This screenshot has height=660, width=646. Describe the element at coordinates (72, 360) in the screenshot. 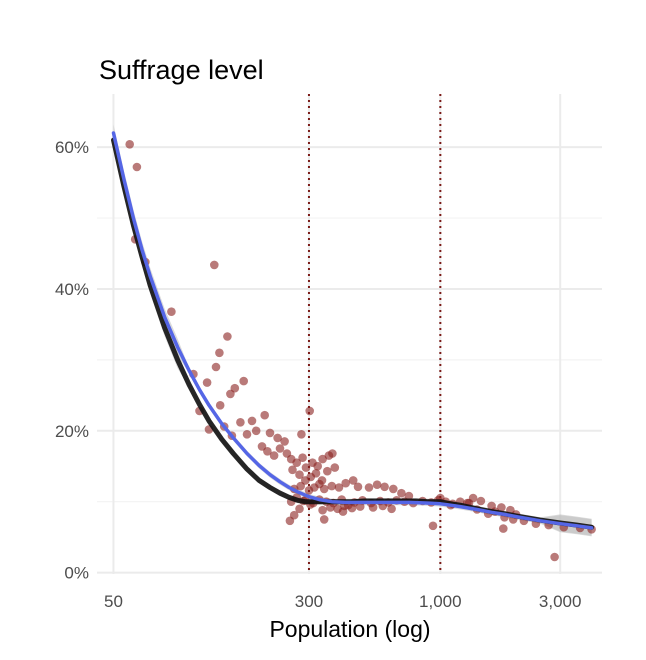

I see `y-axis-ticks: 0% 20% 40% 60%` at that location.